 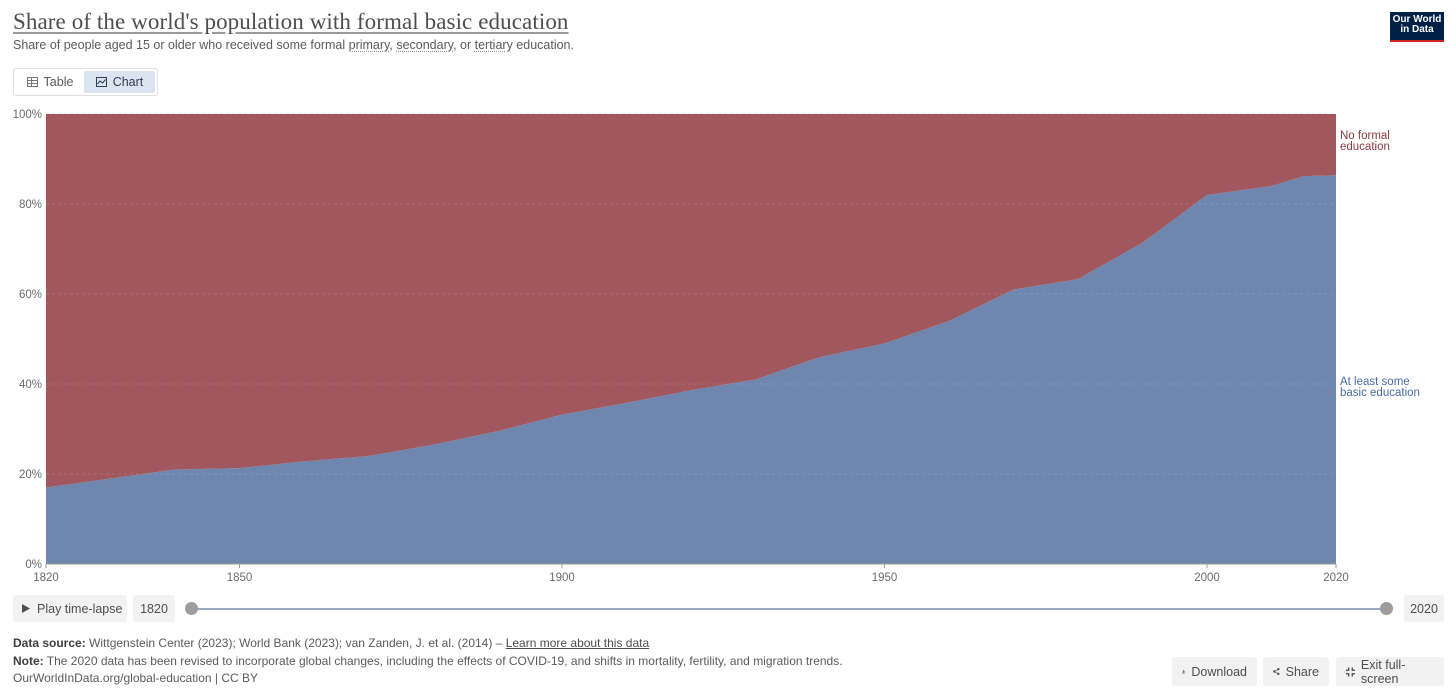 What do you see at coordinates (46, 578) in the screenshot?
I see `x-tick-label: 1820` at bounding box center [46, 578].